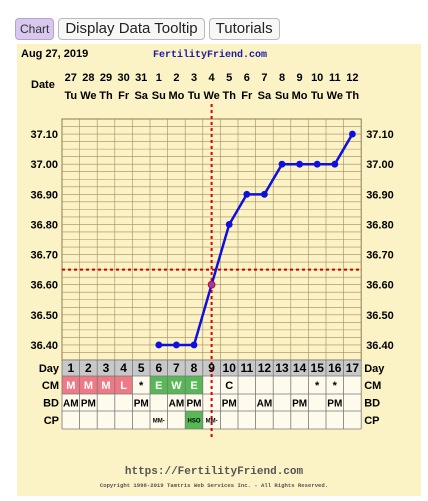 The height and width of the screenshot is (501, 428). Describe the element at coordinates (353, 368) in the screenshot. I see `day-cell: 17` at that location.